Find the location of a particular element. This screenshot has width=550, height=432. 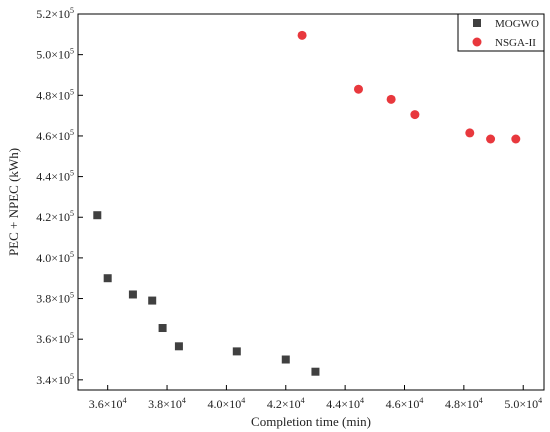

y-tick-label: 3.4×10⁵ is located at coordinates (55, 379).